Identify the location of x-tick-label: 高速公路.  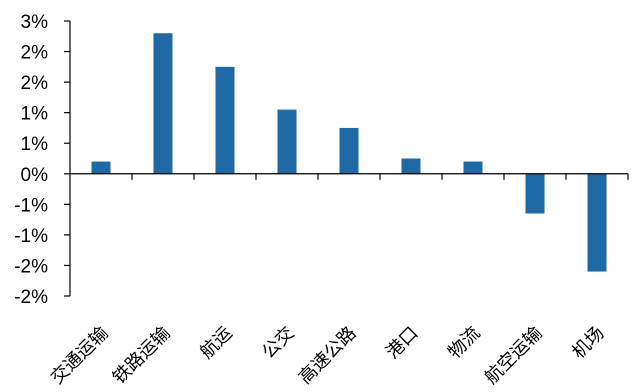
(328, 356).